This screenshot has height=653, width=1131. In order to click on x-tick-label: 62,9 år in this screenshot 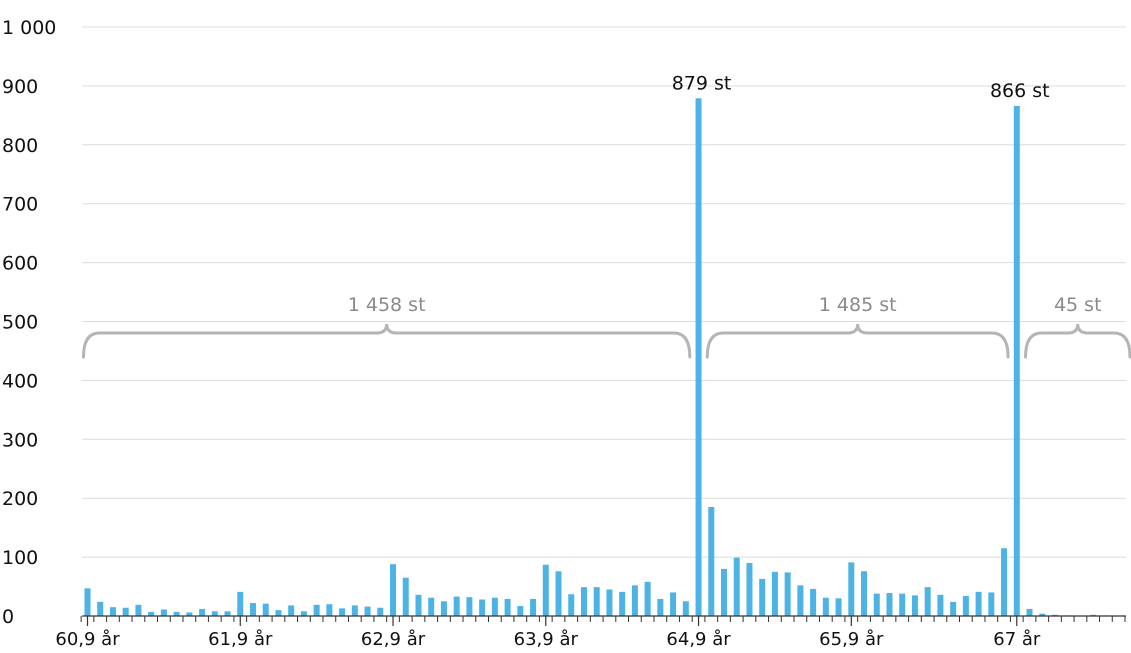, I will do `click(393, 639)`.